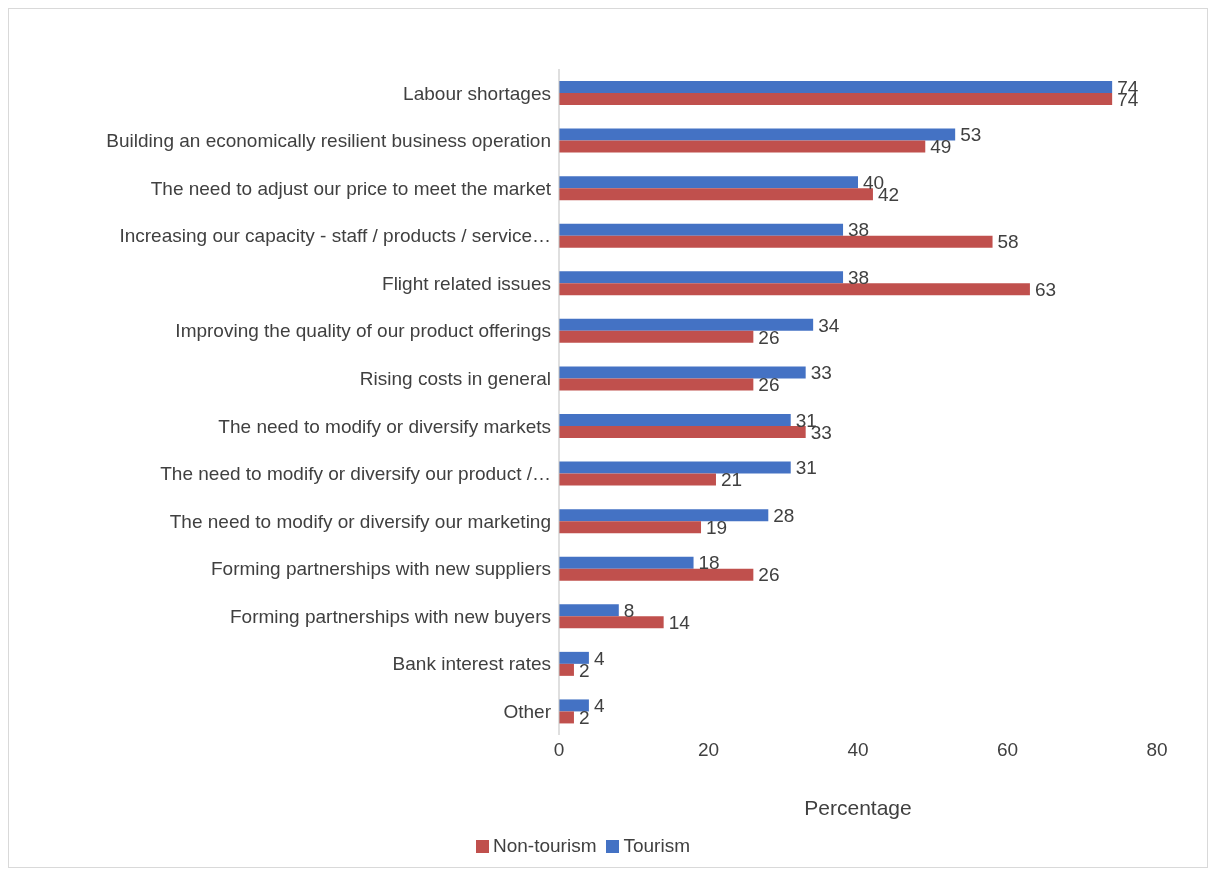 This screenshot has width=1214, height=874. What do you see at coordinates (545, 845) in the screenshot?
I see `legend-label: Non-tourism` at bounding box center [545, 845].